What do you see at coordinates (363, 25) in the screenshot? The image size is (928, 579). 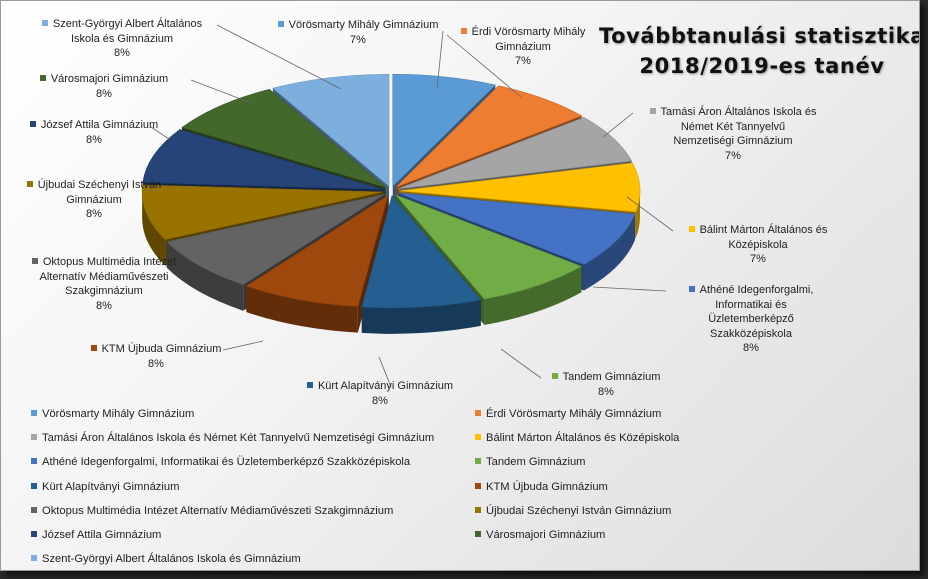 I see `slice-label-text: Vörösmarty Mihály Gimnázium` at bounding box center [363, 25].